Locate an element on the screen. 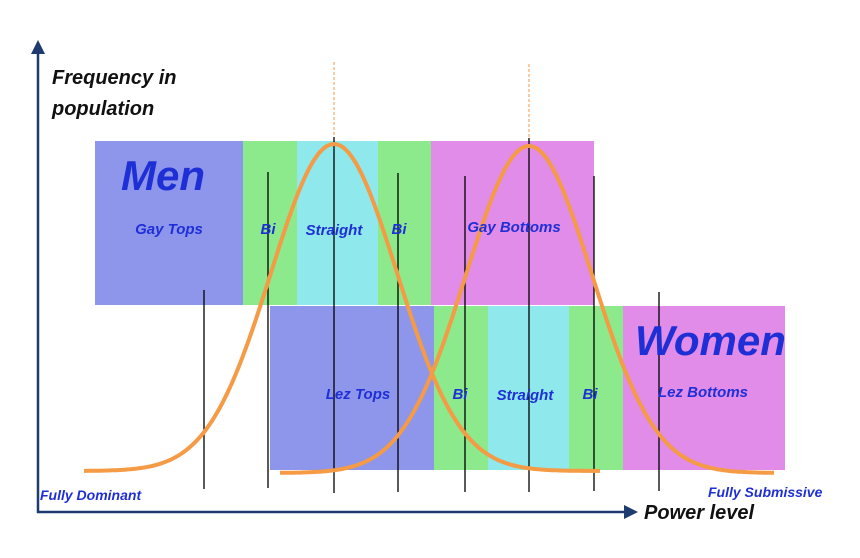  x-axis-left-label: Fully Dominant is located at coordinates (91, 495).